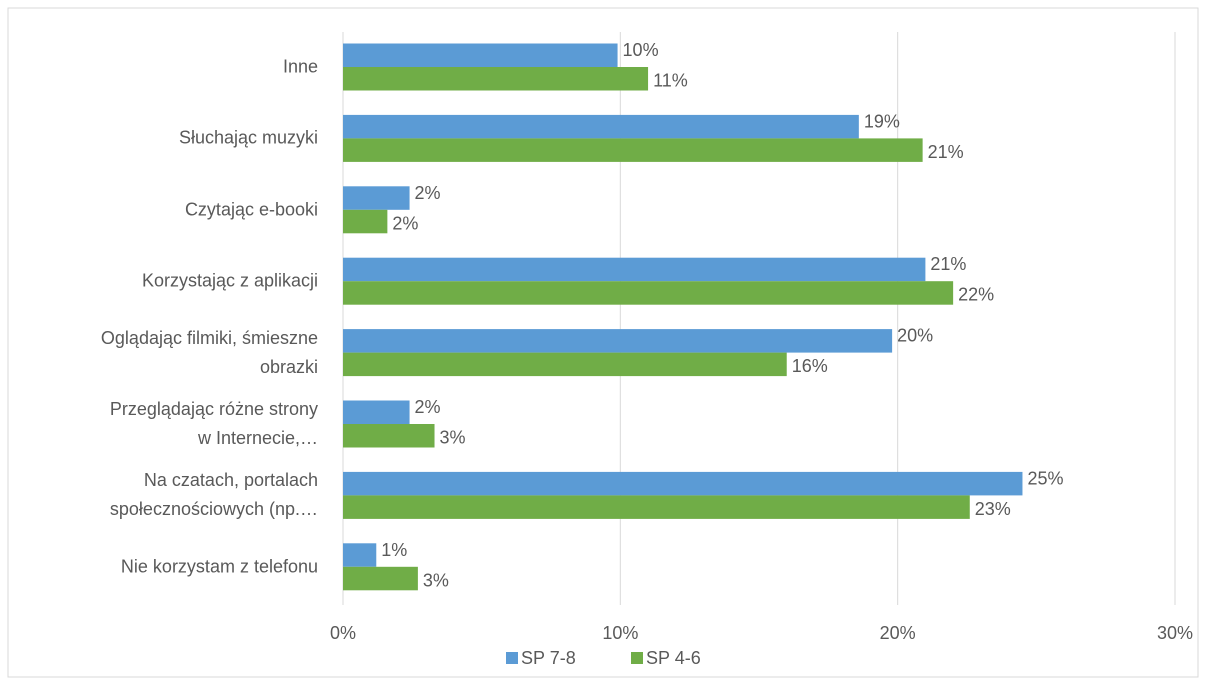  I want to click on legend-label: SP 7-8, so click(548, 658).